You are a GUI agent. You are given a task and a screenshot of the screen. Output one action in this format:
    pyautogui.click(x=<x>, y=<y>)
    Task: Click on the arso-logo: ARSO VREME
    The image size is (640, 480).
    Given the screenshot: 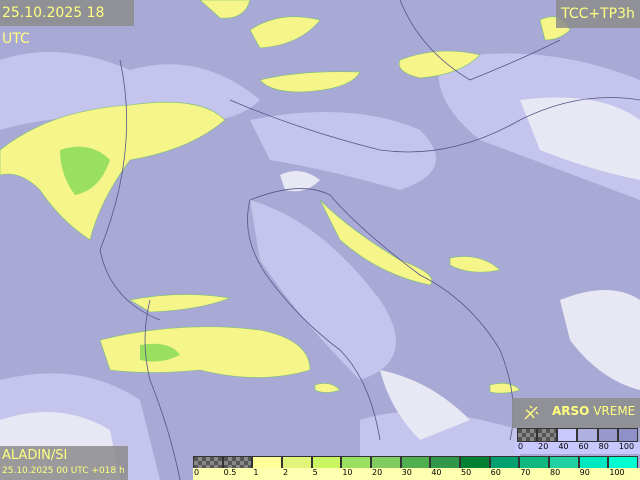 What is the action you would take?
    pyautogui.click(x=576, y=413)
    